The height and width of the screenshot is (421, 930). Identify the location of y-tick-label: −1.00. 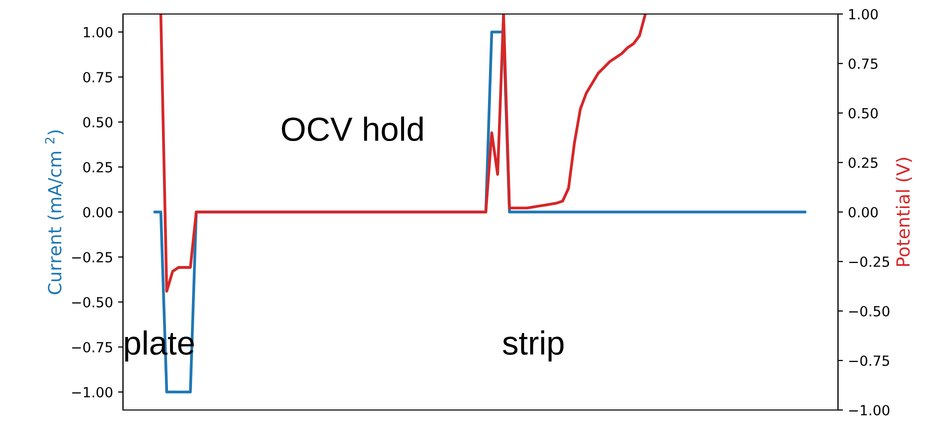
(92, 392).